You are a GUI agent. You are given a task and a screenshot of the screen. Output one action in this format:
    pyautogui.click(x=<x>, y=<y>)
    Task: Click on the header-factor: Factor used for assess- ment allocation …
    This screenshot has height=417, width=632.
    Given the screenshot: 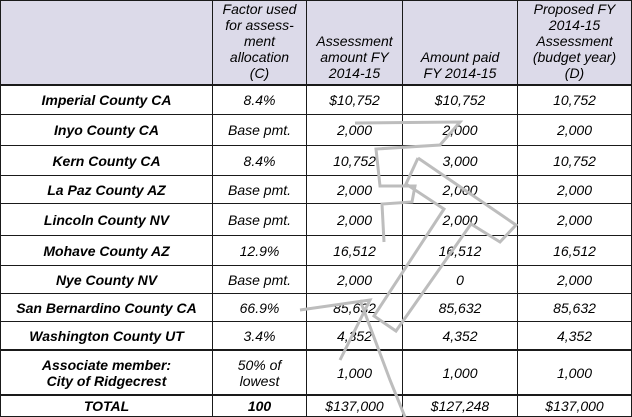 What is the action you would take?
    pyautogui.click(x=259, y=41)
    